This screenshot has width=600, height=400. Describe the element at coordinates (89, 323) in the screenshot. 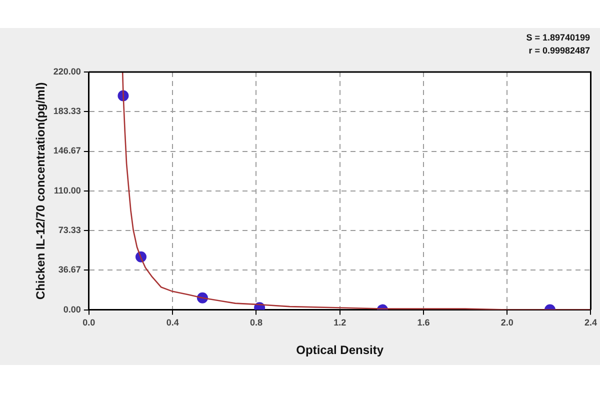

I see `x-tick-label: 0.0` at that location.